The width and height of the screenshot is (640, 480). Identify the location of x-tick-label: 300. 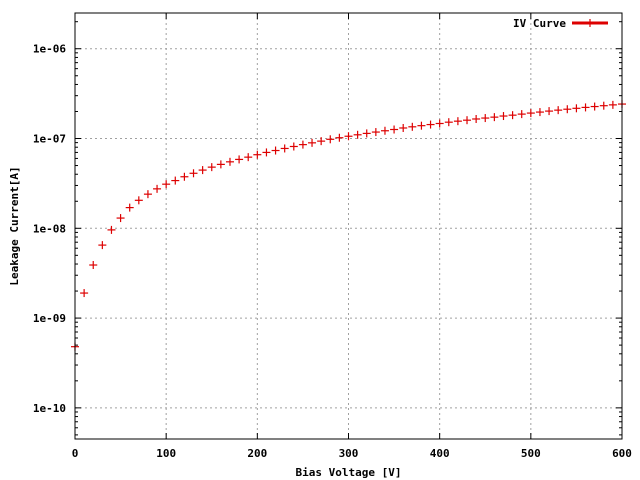
(349, 453).